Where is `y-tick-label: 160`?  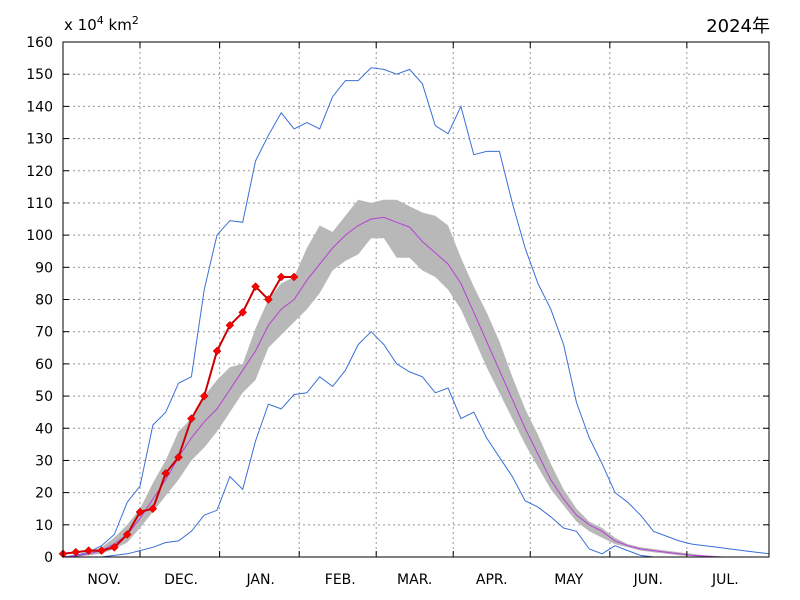
y-tick-label: 160 is located at coordinates (39, 43).